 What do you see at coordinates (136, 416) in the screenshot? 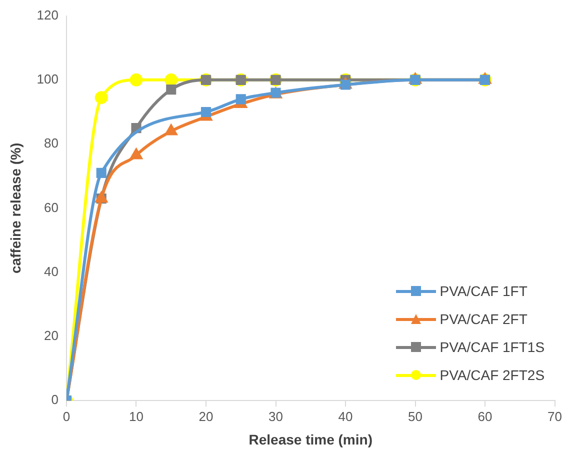
I see `x-tick-label: 10` at bounding box center [136, 416].